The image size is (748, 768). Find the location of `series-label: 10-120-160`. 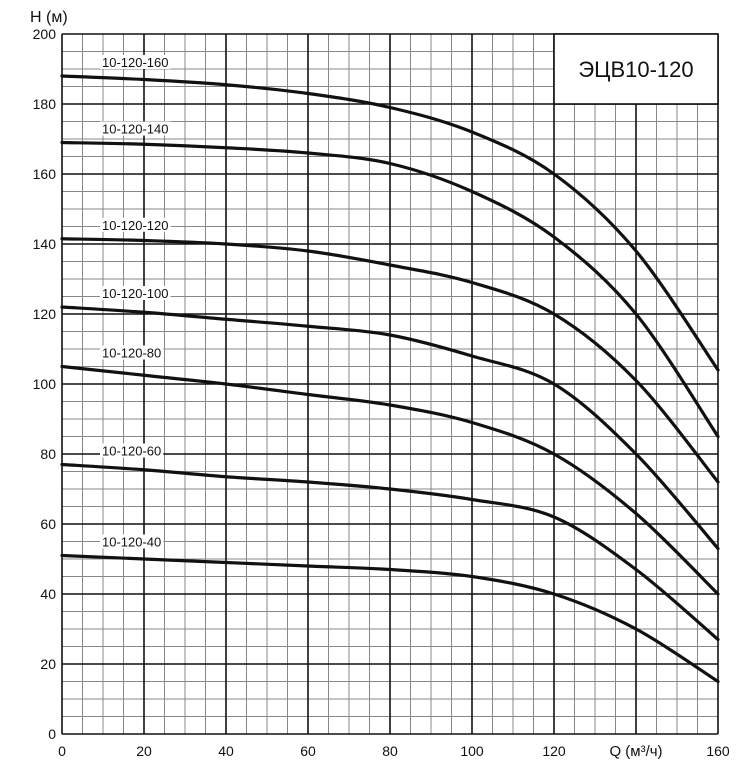

series-label: 10-120-160 is located at coordinates (135, 62).